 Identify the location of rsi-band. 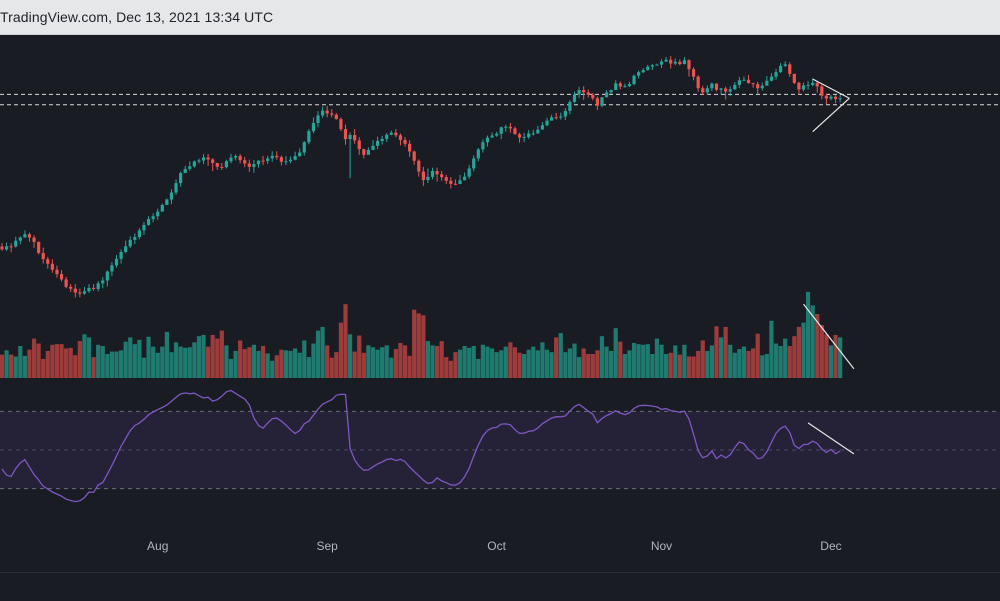
(500, 450).